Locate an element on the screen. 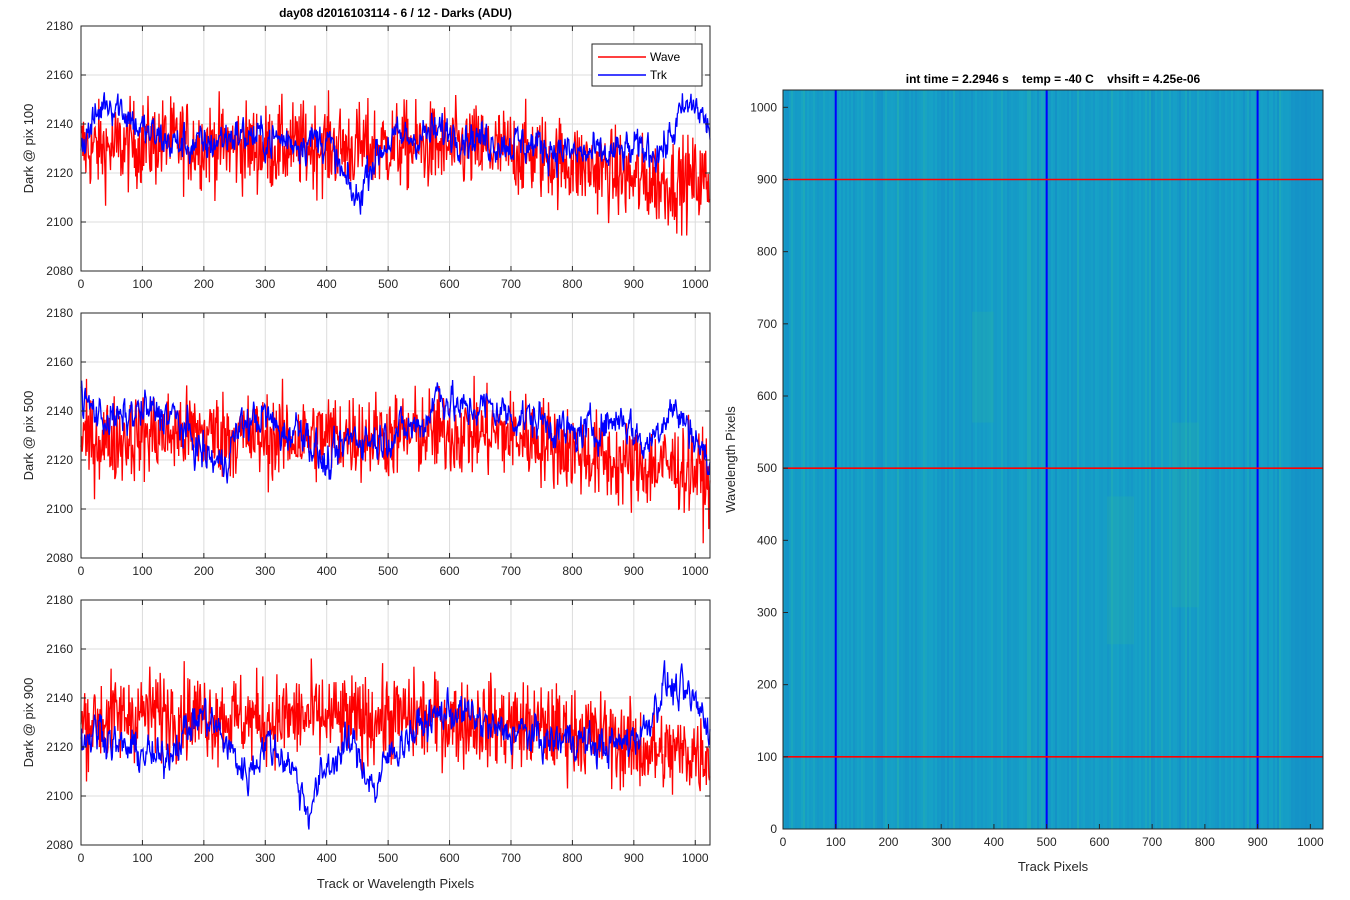 The height and width of the screenshot is (900, 1350). y-tick-label: 900 is located at coordinates (767, 179).